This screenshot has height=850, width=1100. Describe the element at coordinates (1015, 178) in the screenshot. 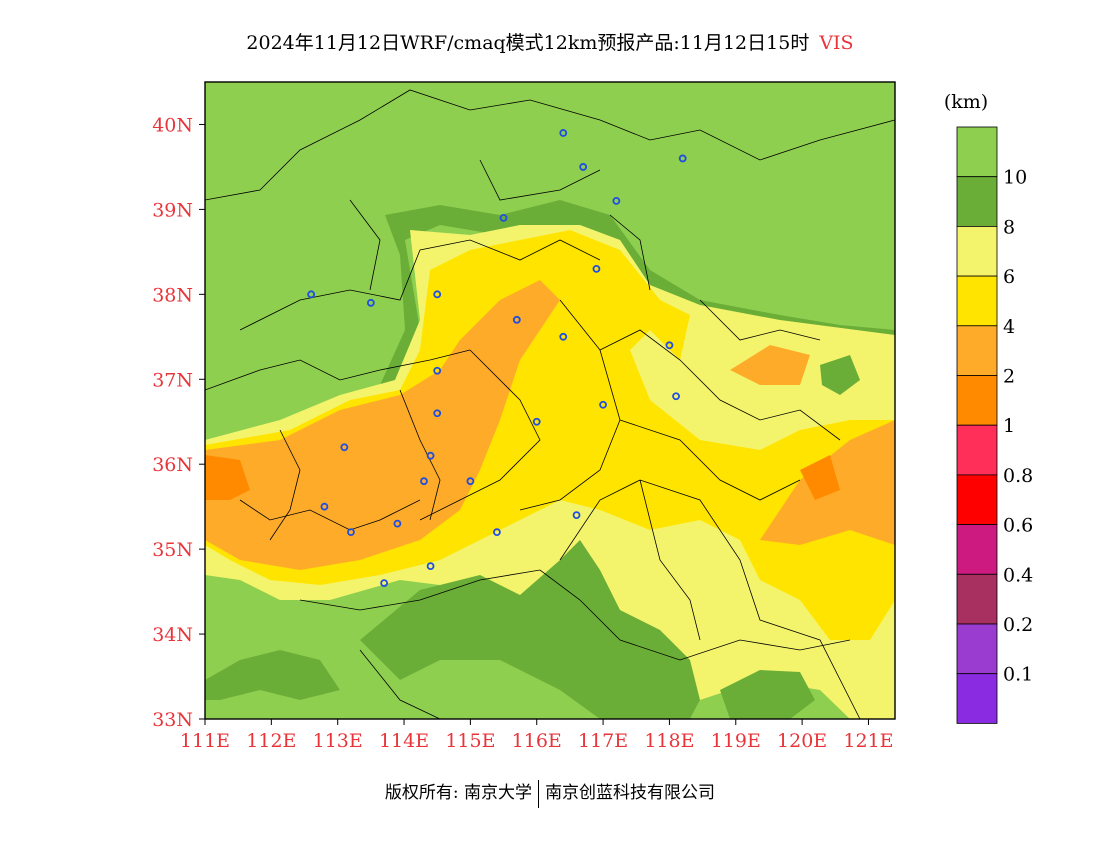

I see `colorbar-label: 10` at that location.